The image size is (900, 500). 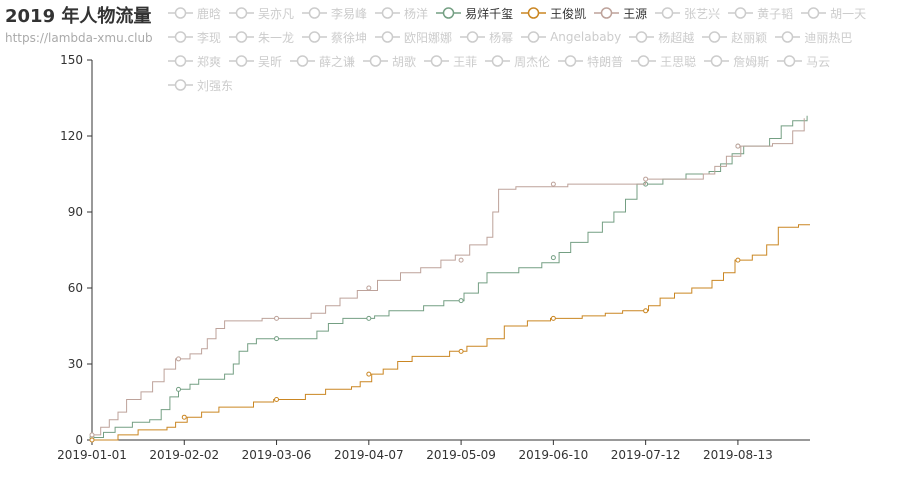 I want to click on legend-item-10: 李现, so click(x=194, y=37).